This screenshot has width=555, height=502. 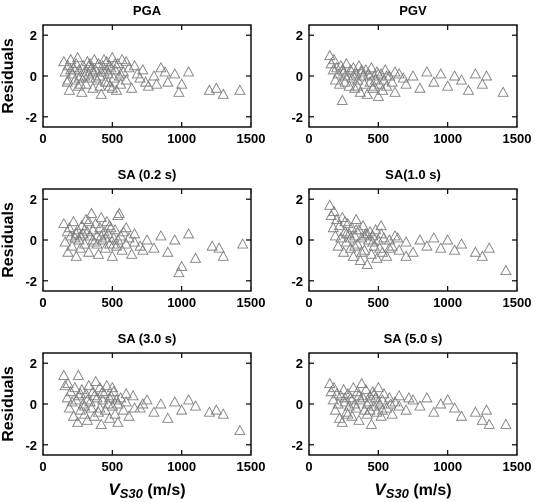 I want to click on x-tick-label: 1000, so click(x=447, y=302).